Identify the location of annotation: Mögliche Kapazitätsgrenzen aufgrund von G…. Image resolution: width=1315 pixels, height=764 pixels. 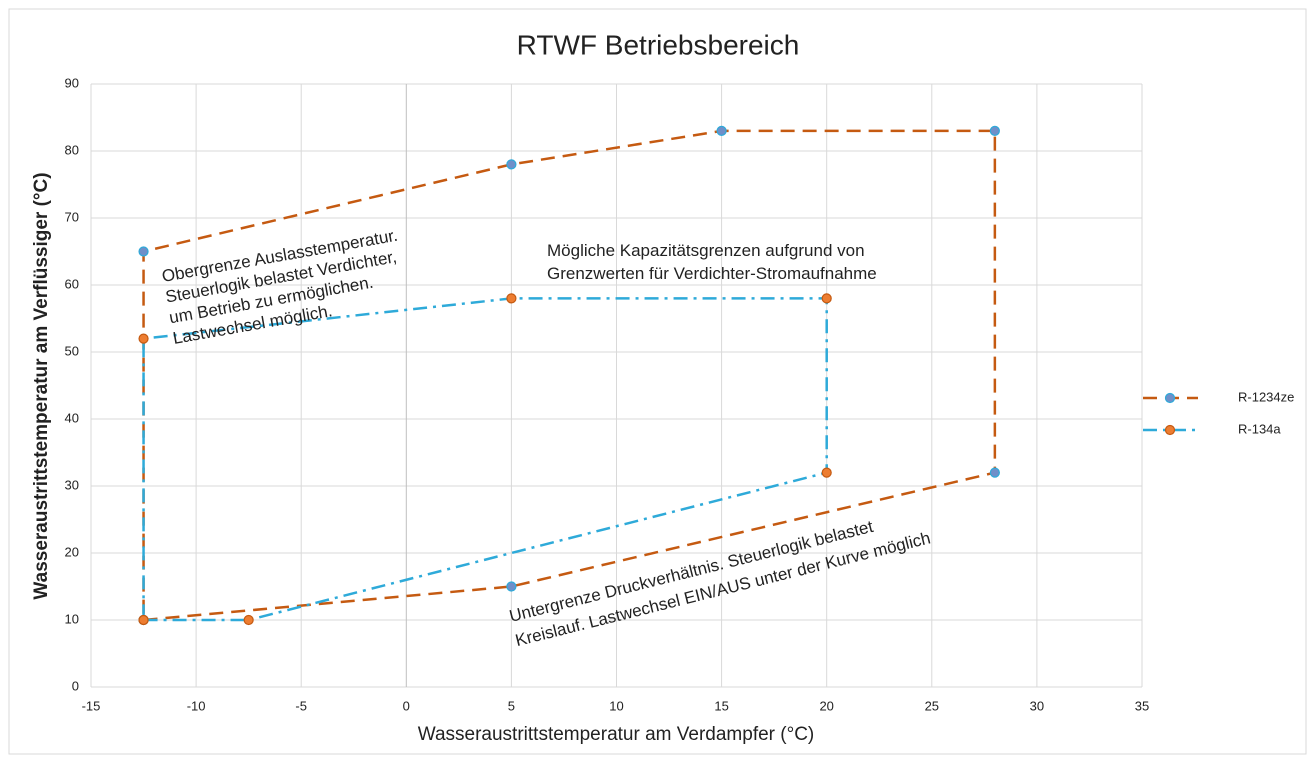
(712, 262).